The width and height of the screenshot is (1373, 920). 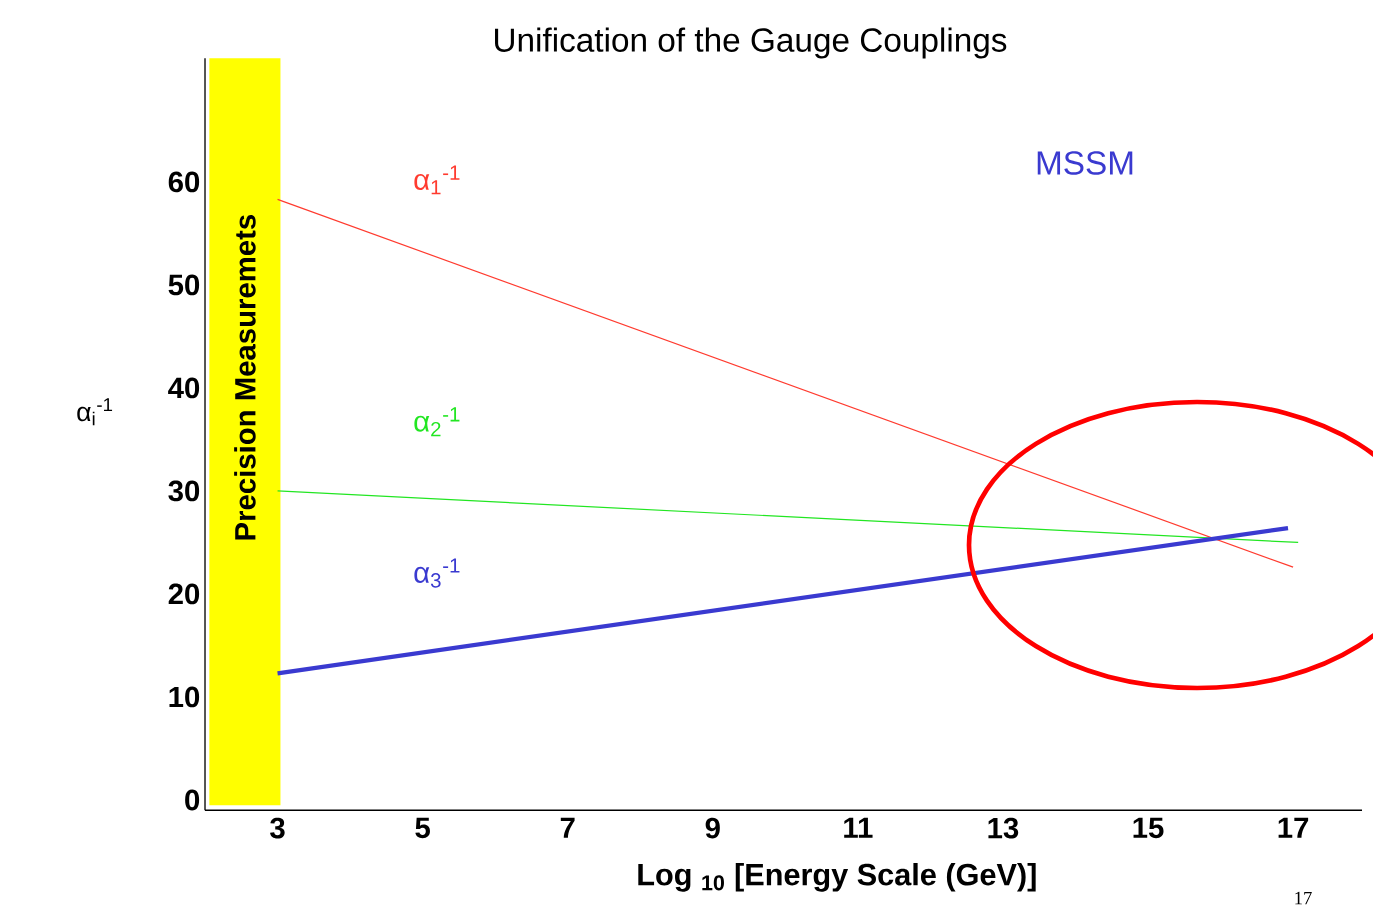 What do you see at coordinates (184, 182) in the screenshot?
I see `y-tick-label: 60` at bounding box center [184, 182].